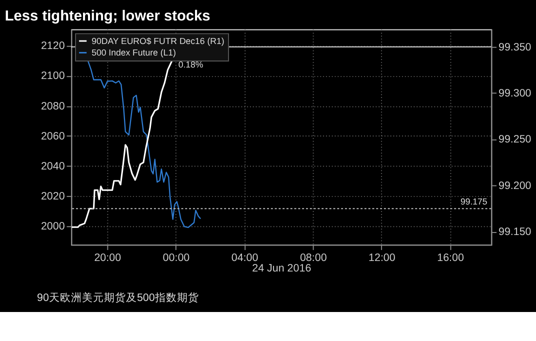 The height and width of the screenshot is (341, 536). I want to click on y-tick-label: 2120, so click(52, 46).